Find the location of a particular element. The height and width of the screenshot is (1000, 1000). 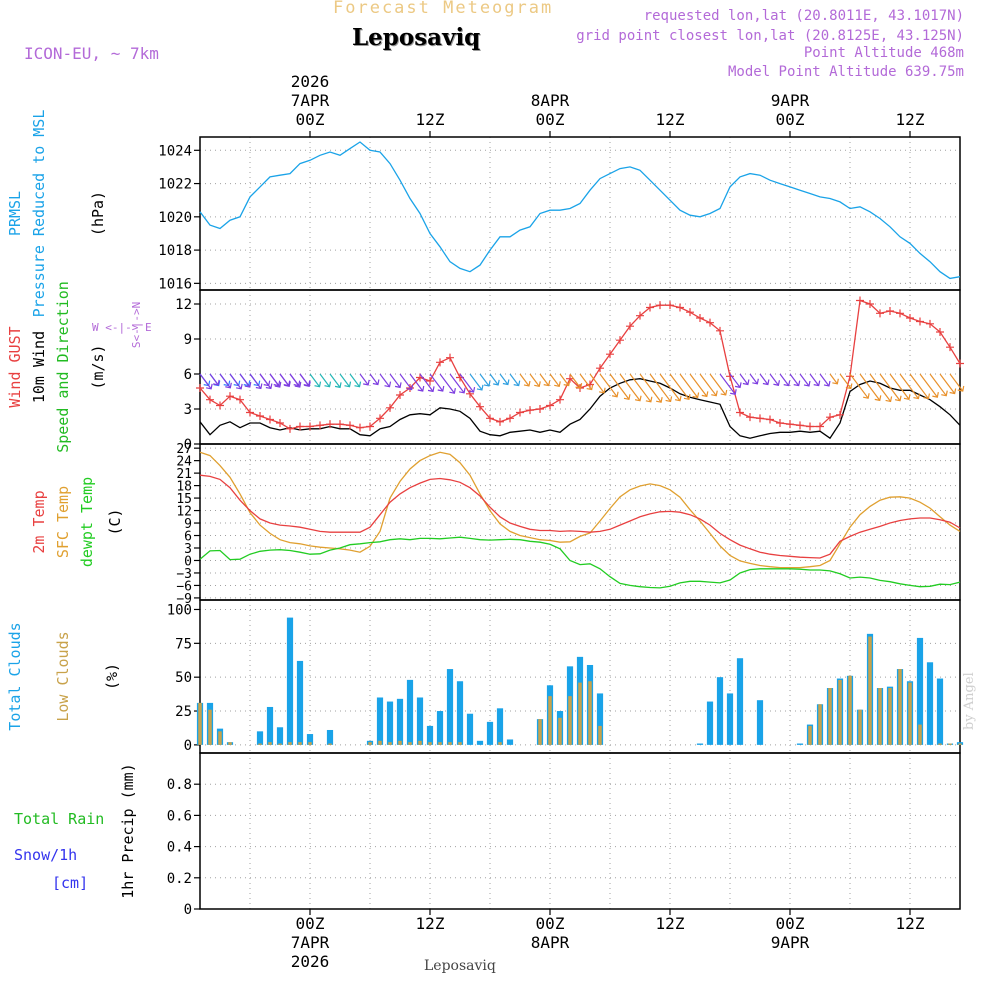

top-time-label: 9APR is located at coordinates (790, 100).